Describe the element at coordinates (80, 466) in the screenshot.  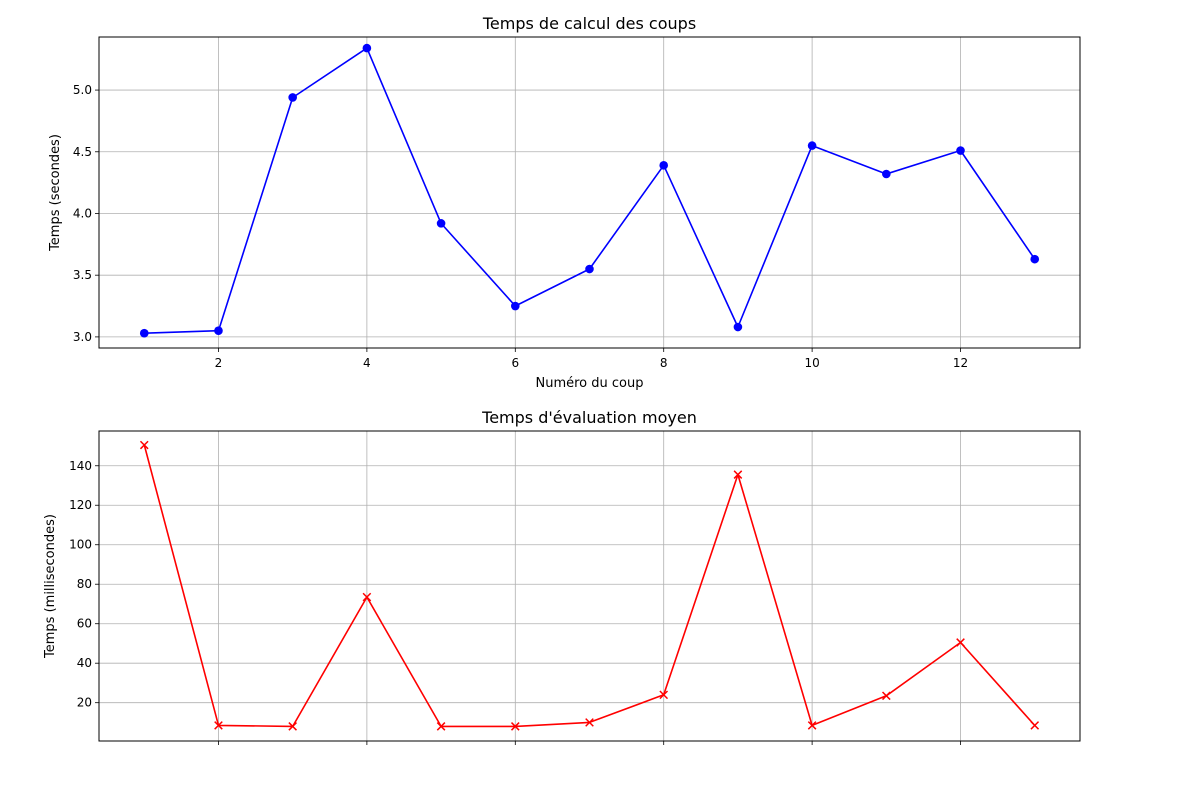
I see `y-tick-label: 140` at that location.